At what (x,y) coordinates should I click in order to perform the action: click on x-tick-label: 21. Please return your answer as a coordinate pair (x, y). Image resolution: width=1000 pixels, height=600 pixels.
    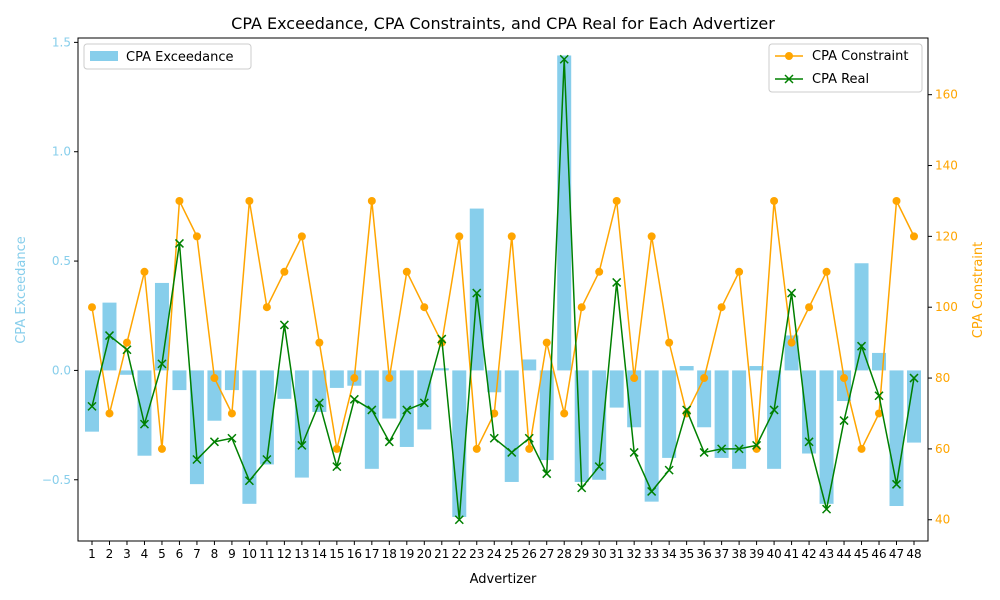
    Looking at the image, I should click on (441, 554).